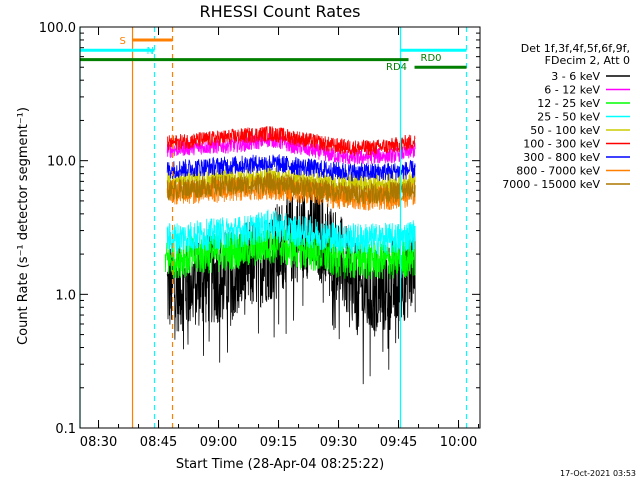 Image resolution: width=640 pixels, height=480 pixels. I want to click on x-tick-label-0: 08:30, so click(98, 442).